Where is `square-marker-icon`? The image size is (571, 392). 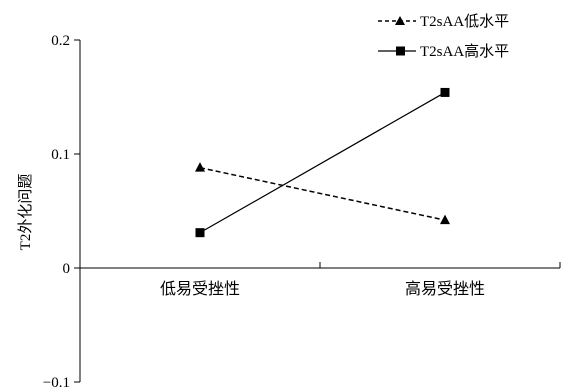
square-marker-icon is located at coordinates (400, 51).